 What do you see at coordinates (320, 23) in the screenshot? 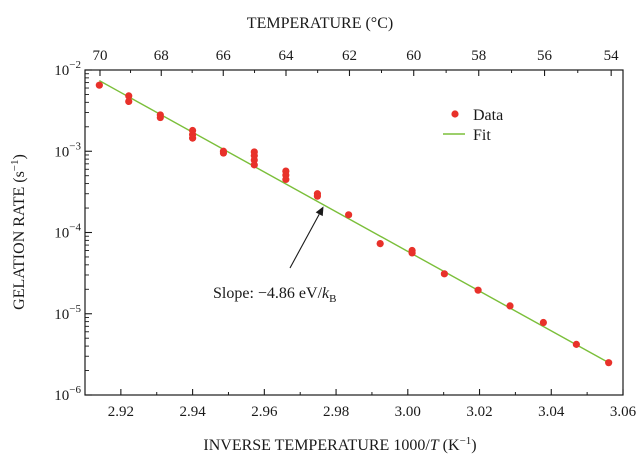
I see `top-axis-title: TEMPERATURE (°C)` at bounding box center [320, 23].